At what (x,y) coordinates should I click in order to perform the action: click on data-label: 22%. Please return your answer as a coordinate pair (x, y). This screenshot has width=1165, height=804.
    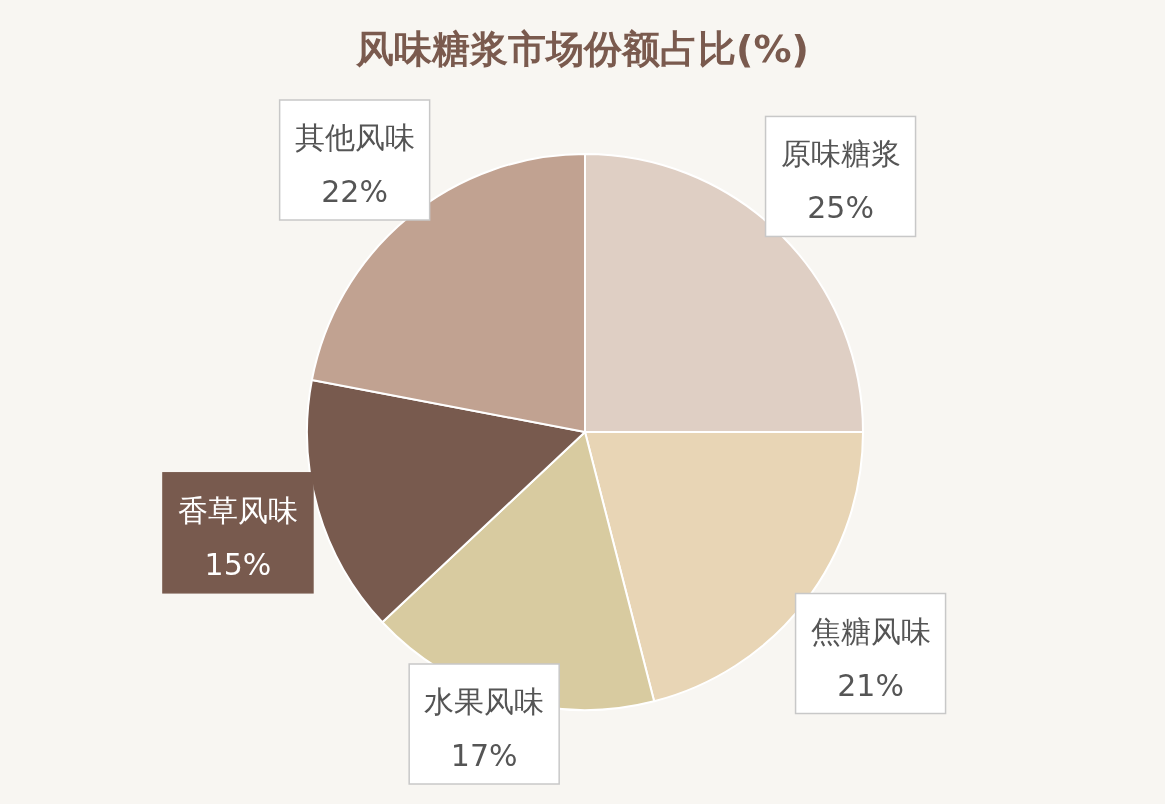
    Looking at the image, I should click on (354, 191).